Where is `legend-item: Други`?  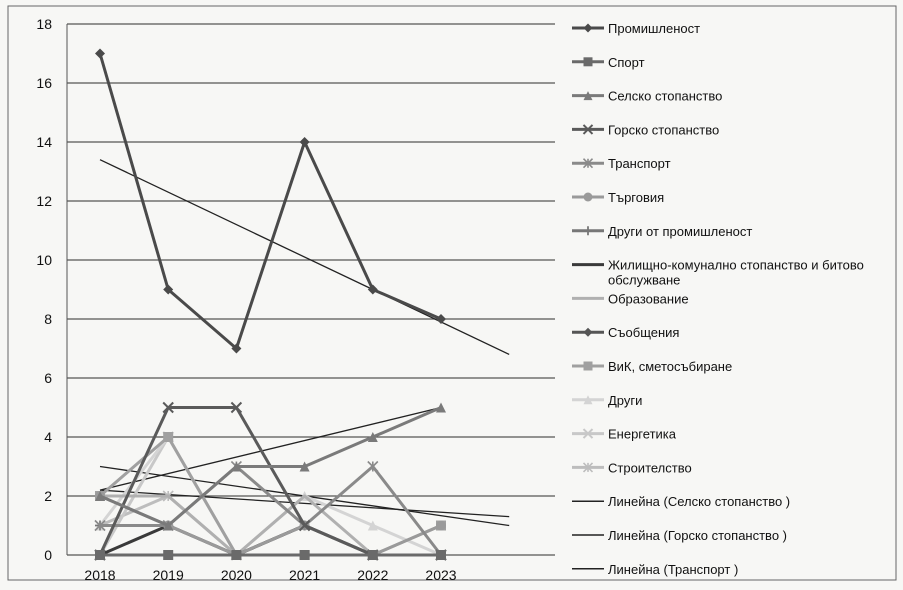
legend-item: Други is located at coordinates (607, 400).